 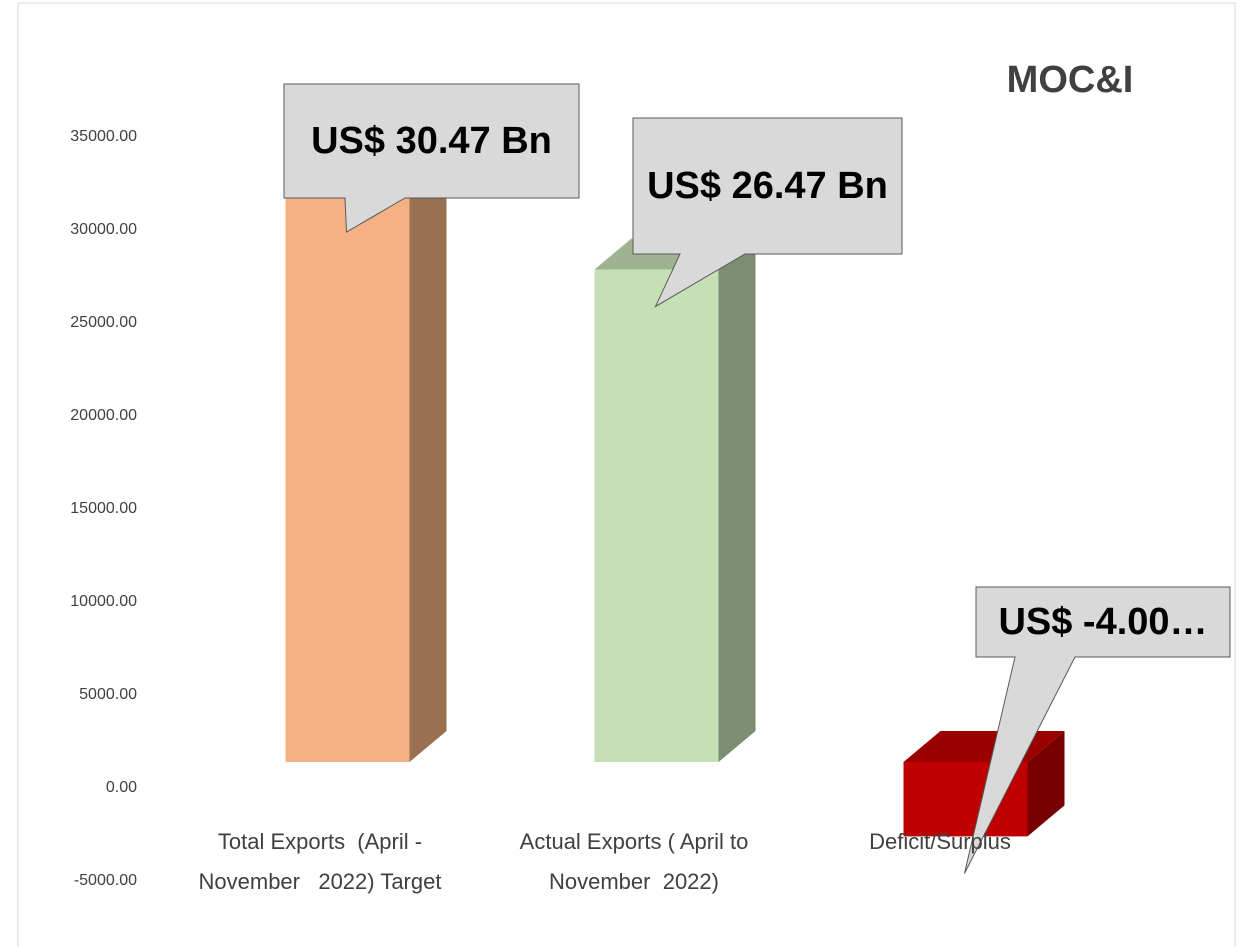 What do you see at coordinates (767, 186) in the screenshot?
I see `data-label: US$ 26.47 Bn` at bounding box center [767, 186].